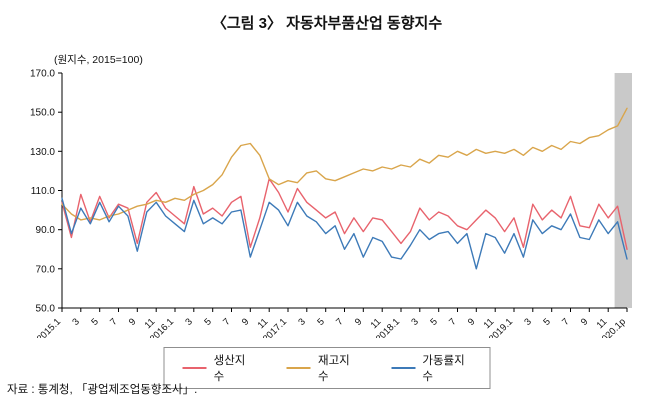  Describe the element at coordinates (46, 269) in the screenshot. I see `y-tick-label: 70.0` at that location.